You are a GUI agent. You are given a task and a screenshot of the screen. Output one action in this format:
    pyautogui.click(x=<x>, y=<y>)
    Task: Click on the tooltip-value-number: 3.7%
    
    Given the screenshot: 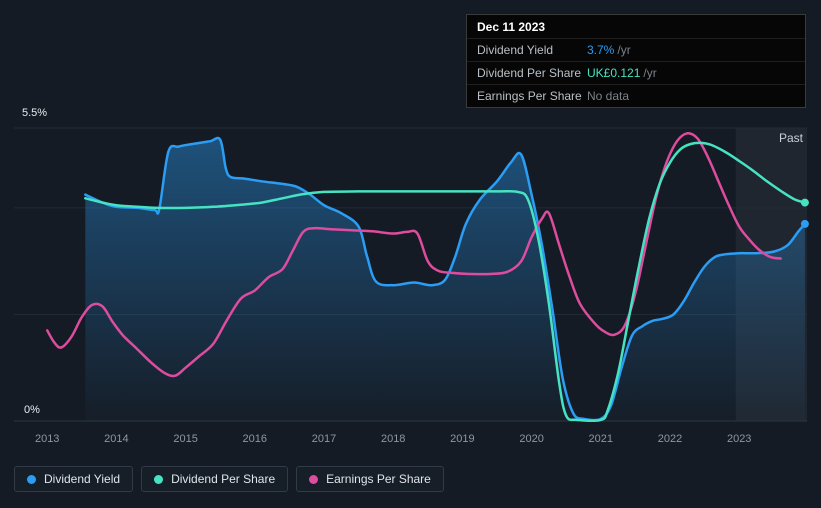 What is the action you would take?
    pyautogui.click(x=601, y=50)
    